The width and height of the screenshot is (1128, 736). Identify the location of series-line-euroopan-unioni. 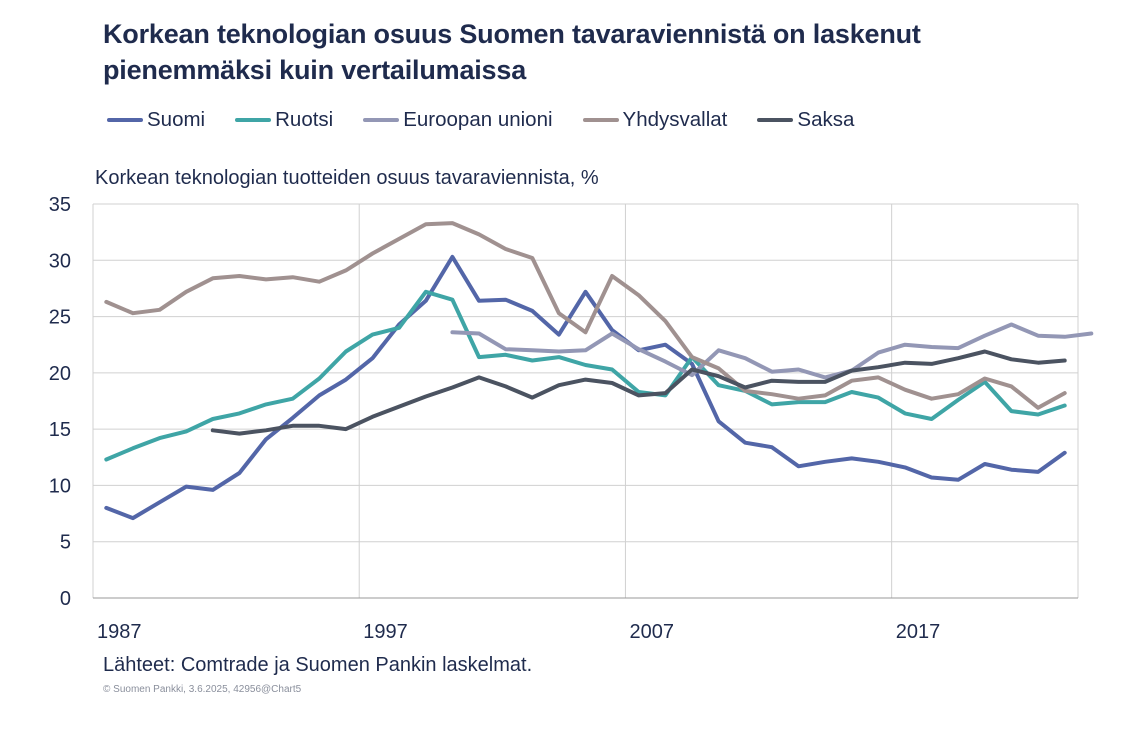
(772, 351).